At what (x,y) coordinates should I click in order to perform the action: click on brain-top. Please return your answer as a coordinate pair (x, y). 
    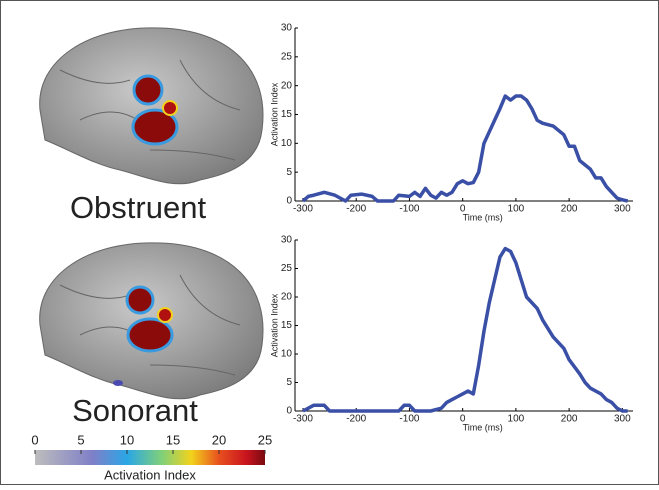
    Looking at the image, I should click on (151, 106).